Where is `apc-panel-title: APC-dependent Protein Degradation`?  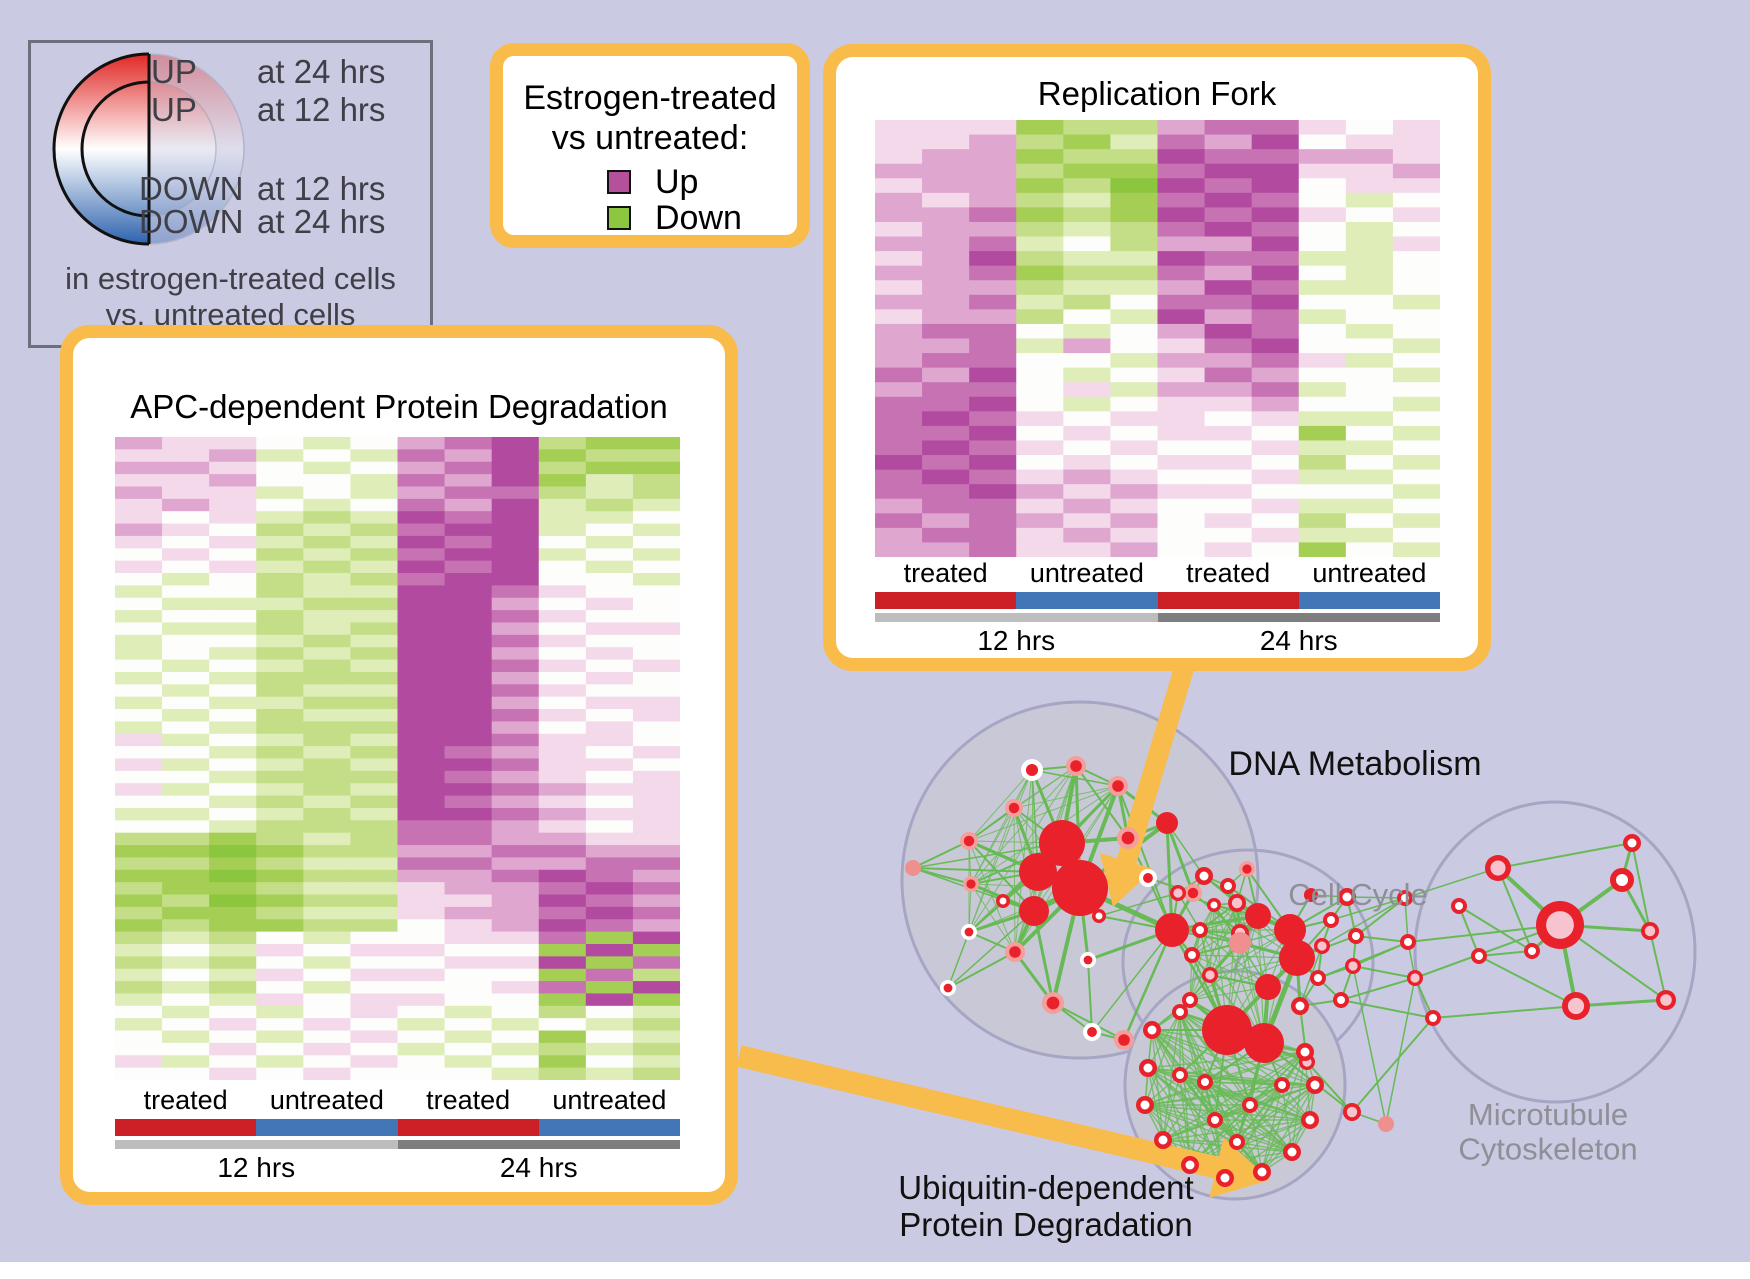 apc-panel-title: APC-dependent Protein Degradation is located at coordinates (399, 406).